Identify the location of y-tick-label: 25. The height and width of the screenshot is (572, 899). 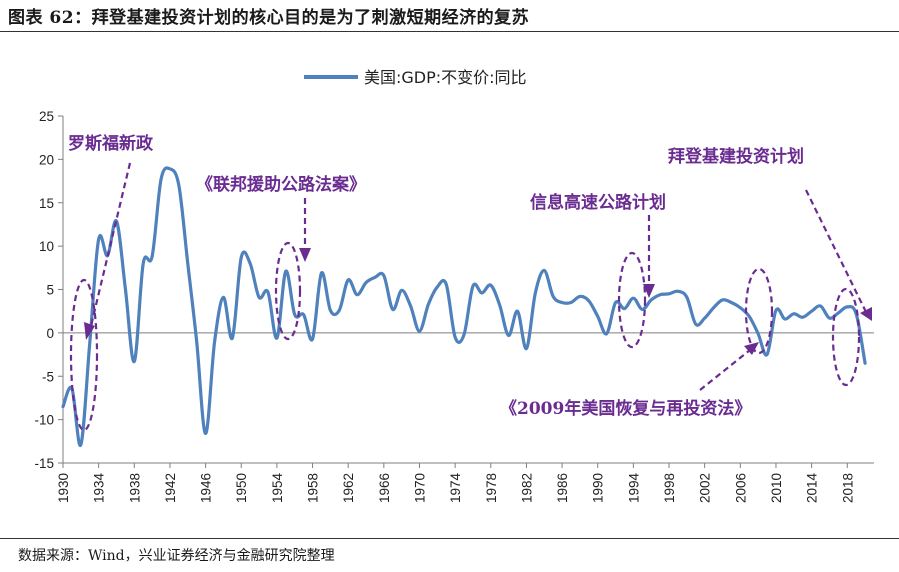
(46, 116).